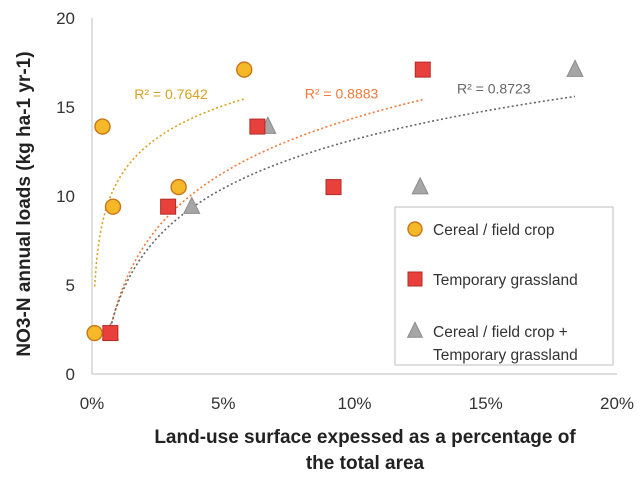 Image resolution: width=640 pixels, height=479 pixels. Describe the element at coordinates (223, 403) in the screenshot. I see `x-tick-label: 5%` at that location.